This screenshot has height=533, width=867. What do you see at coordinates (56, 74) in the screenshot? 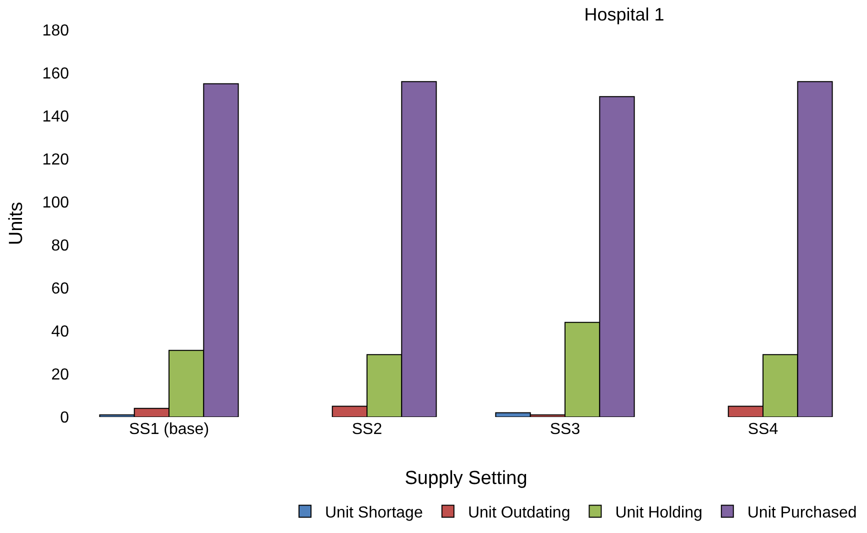
I see `y-tick-label: 160` at bounding box center [56, 74].